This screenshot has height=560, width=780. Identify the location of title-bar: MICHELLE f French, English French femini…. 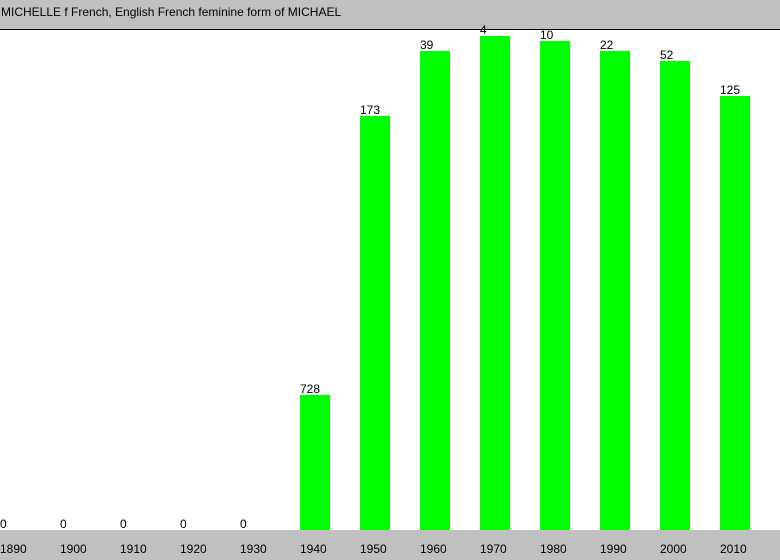
(390, 15).